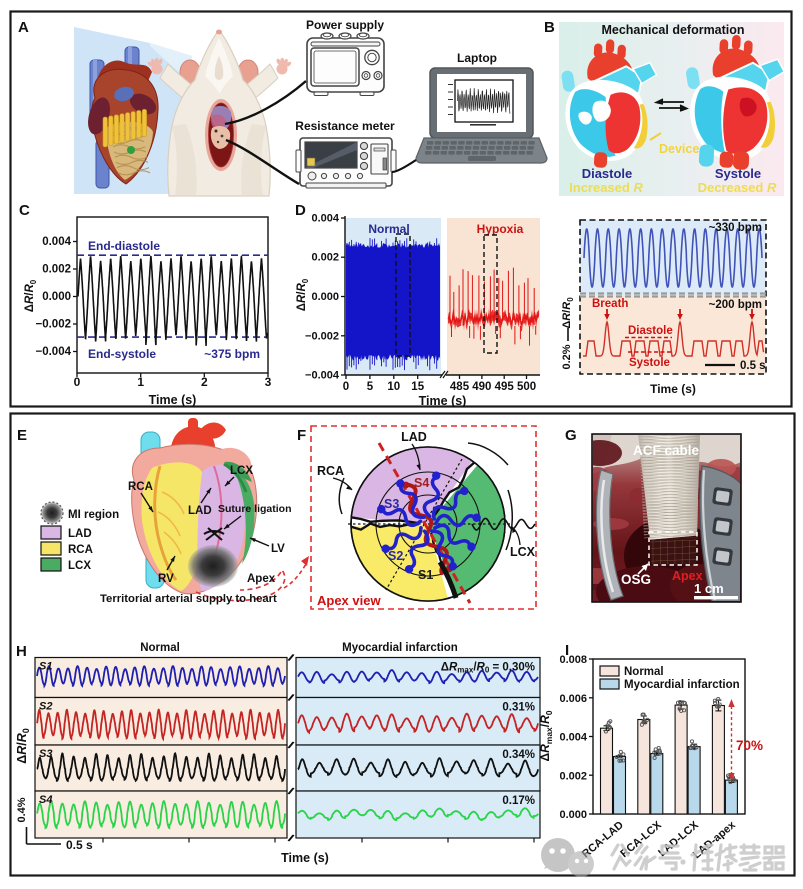 This screenshot has width=803, height=889. Describe the element at coordinates (204, 382) in the screenshot. I see `svg-text: 2` at that location.